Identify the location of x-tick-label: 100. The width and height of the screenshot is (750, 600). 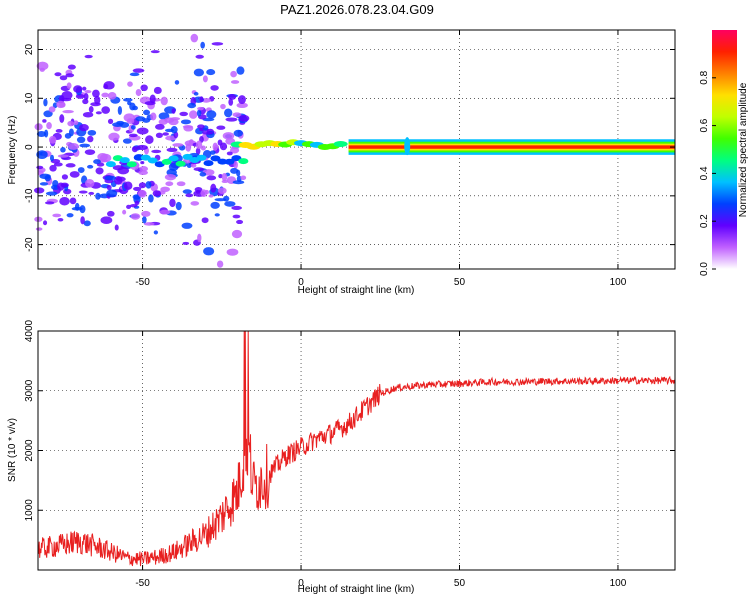
(618, 583).